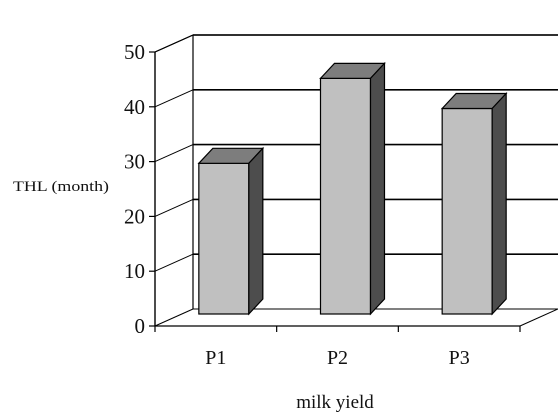  What do you see at coordinates (538, 317) in the screenshot?
I see `floor-right-edge` at bounding box center [538, 317].